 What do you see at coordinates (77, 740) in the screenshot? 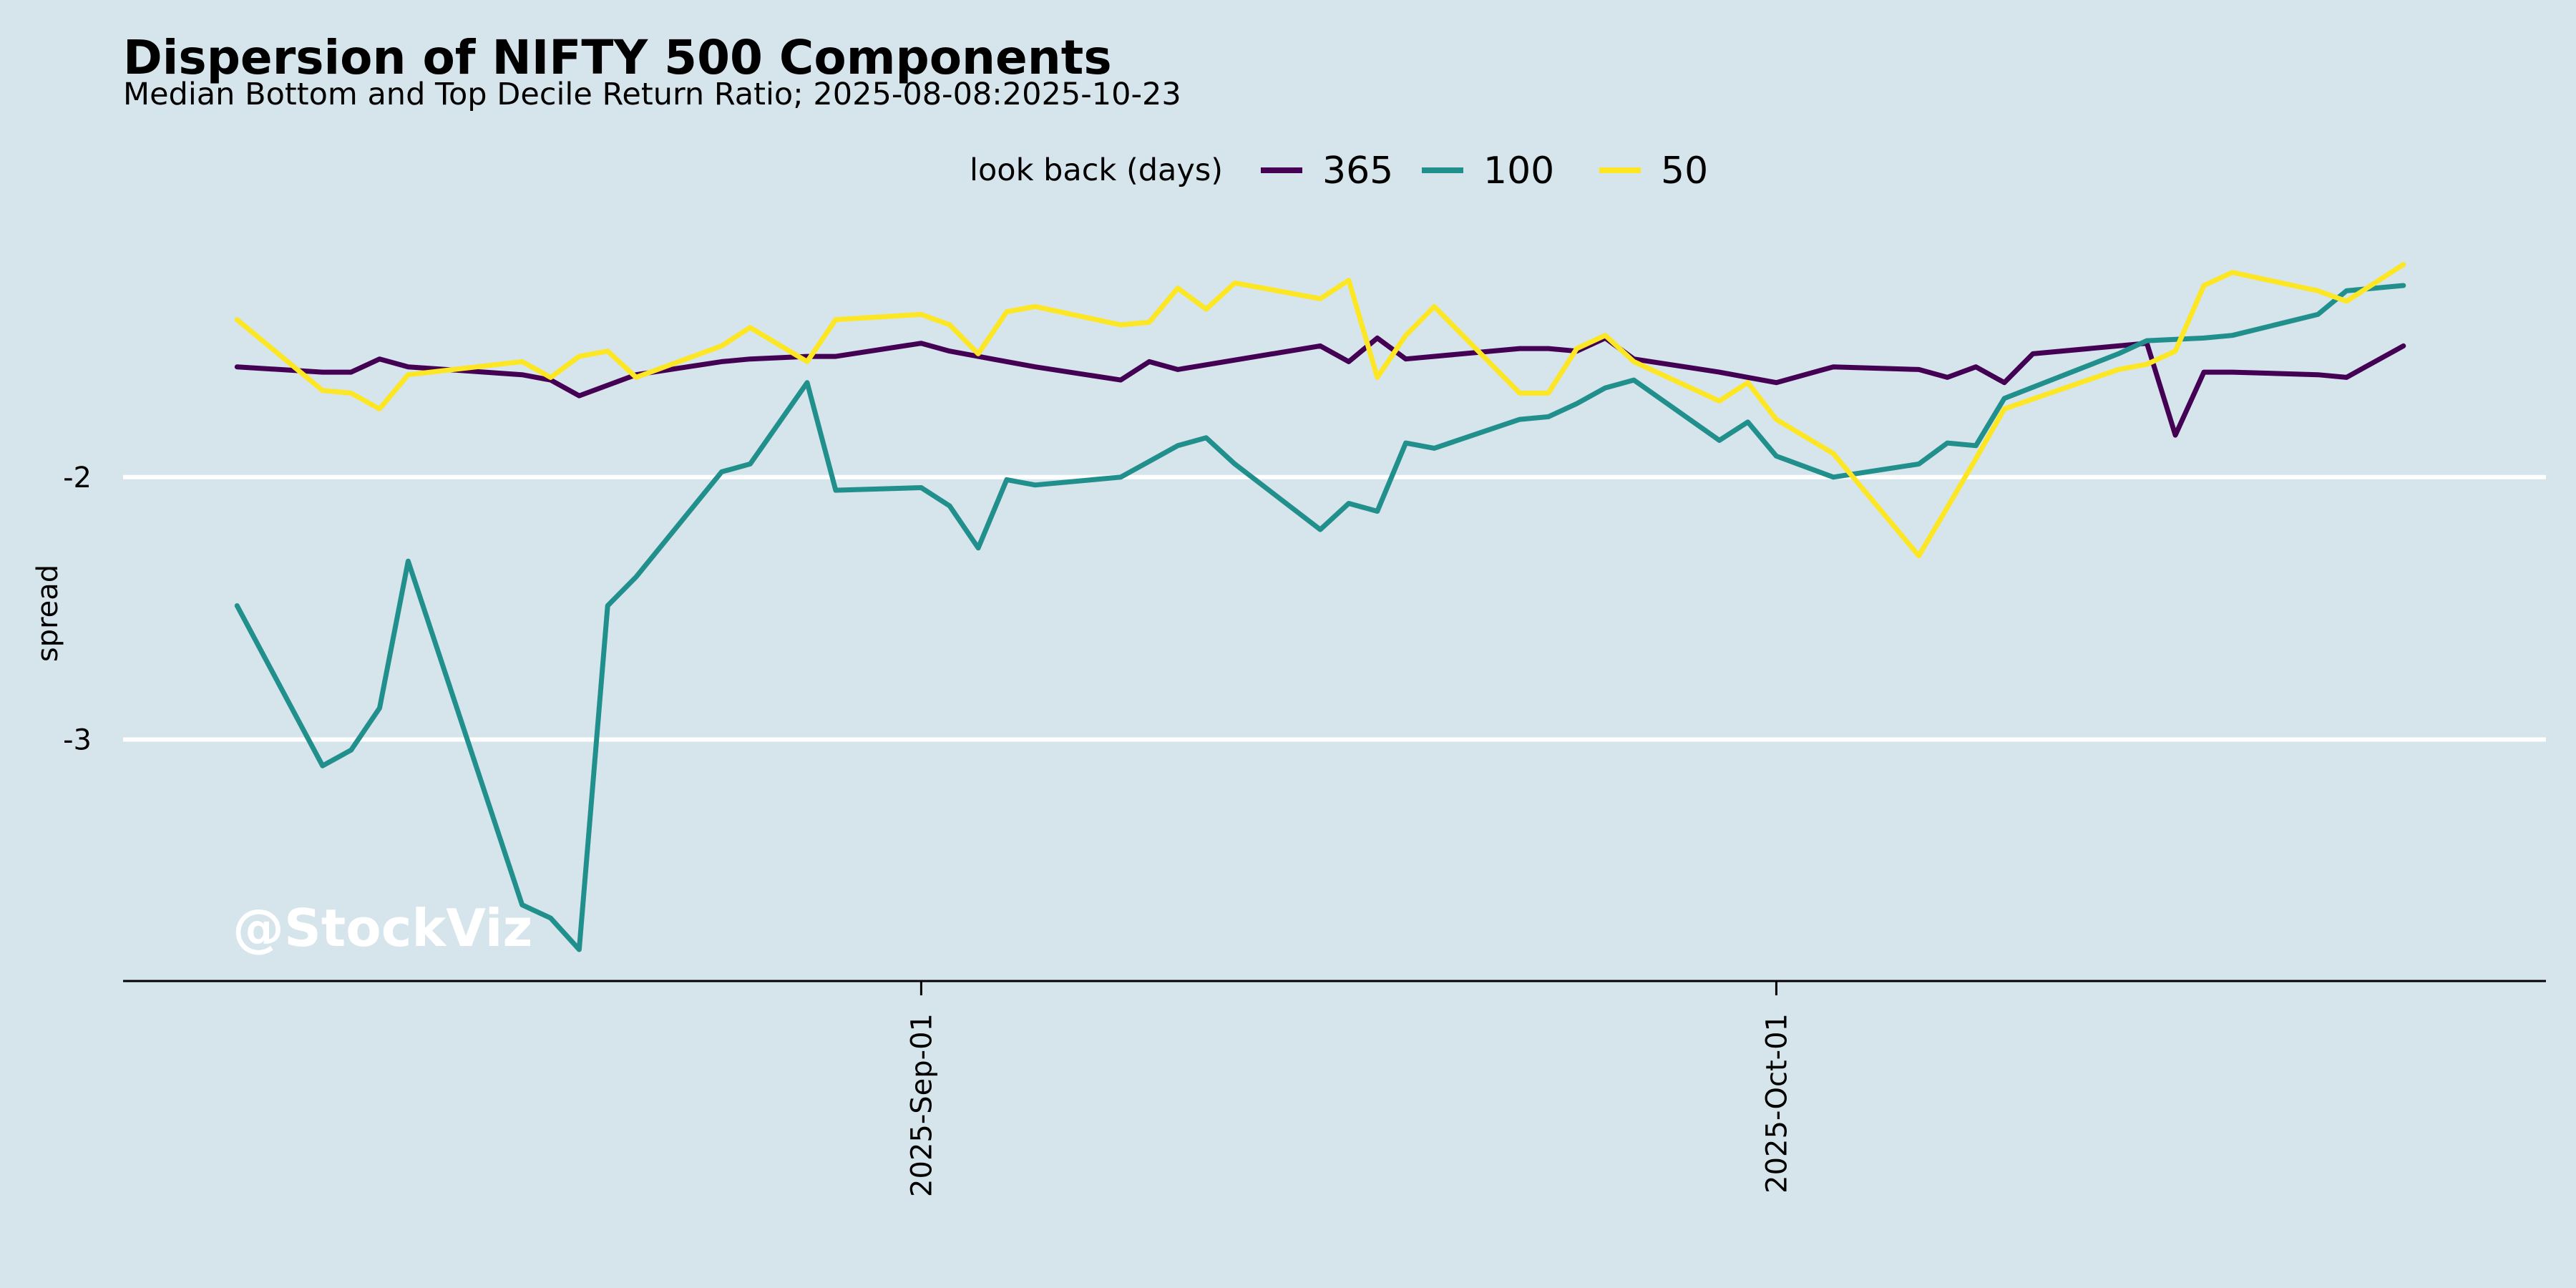
I see `y-tick-label: -3` at bounding box center [77, 740].